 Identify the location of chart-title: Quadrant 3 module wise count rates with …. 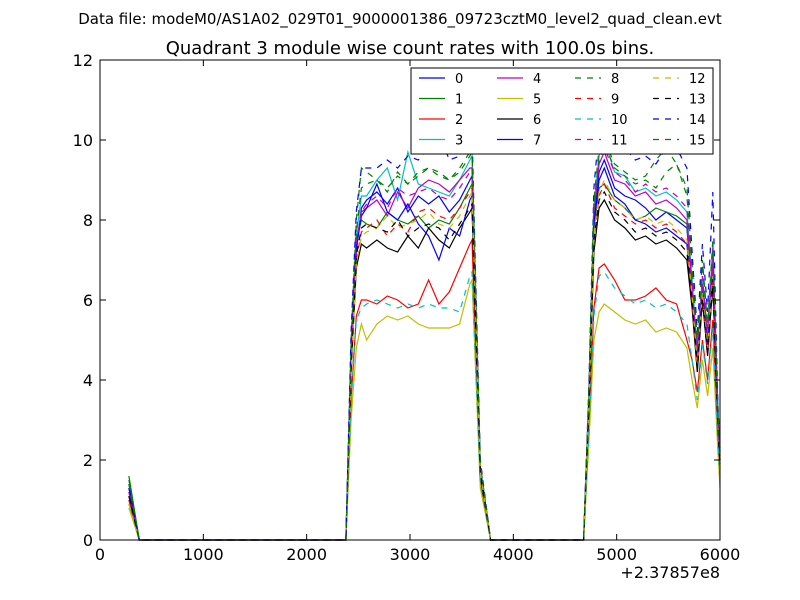
(410, 48).